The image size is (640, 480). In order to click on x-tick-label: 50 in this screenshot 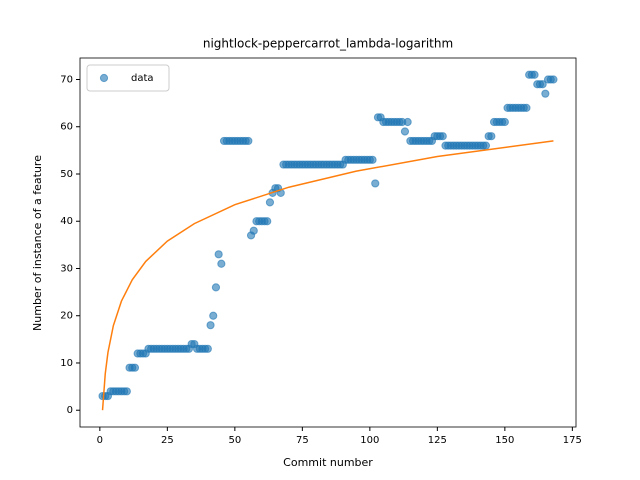, I will do `click(234, 440)`.